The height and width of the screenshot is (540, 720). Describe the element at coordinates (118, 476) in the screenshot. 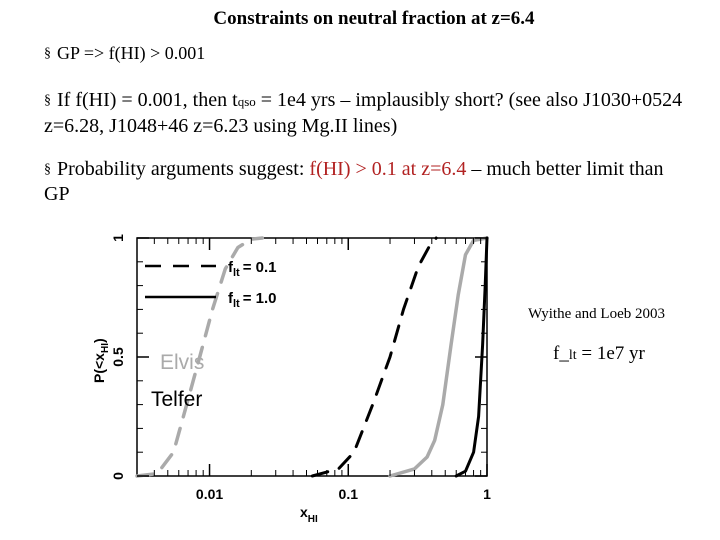

I see `y-tick-label: 0` at that location.